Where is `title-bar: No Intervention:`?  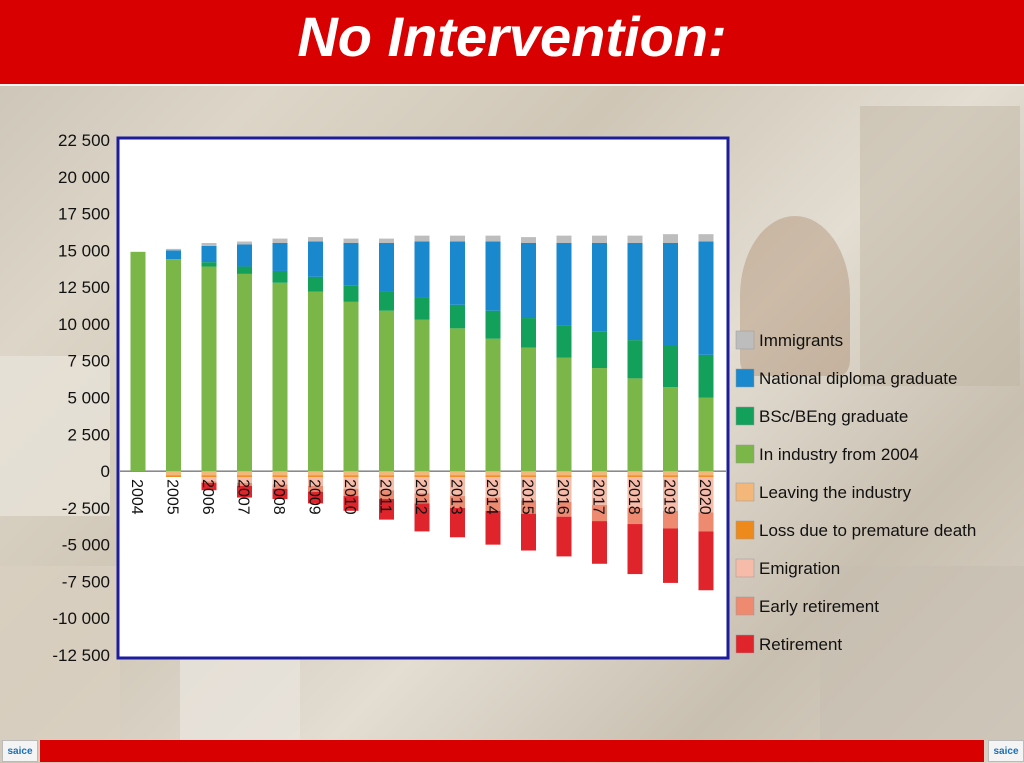 title-bar: No Intervention: is located at coordinates (512, 43).